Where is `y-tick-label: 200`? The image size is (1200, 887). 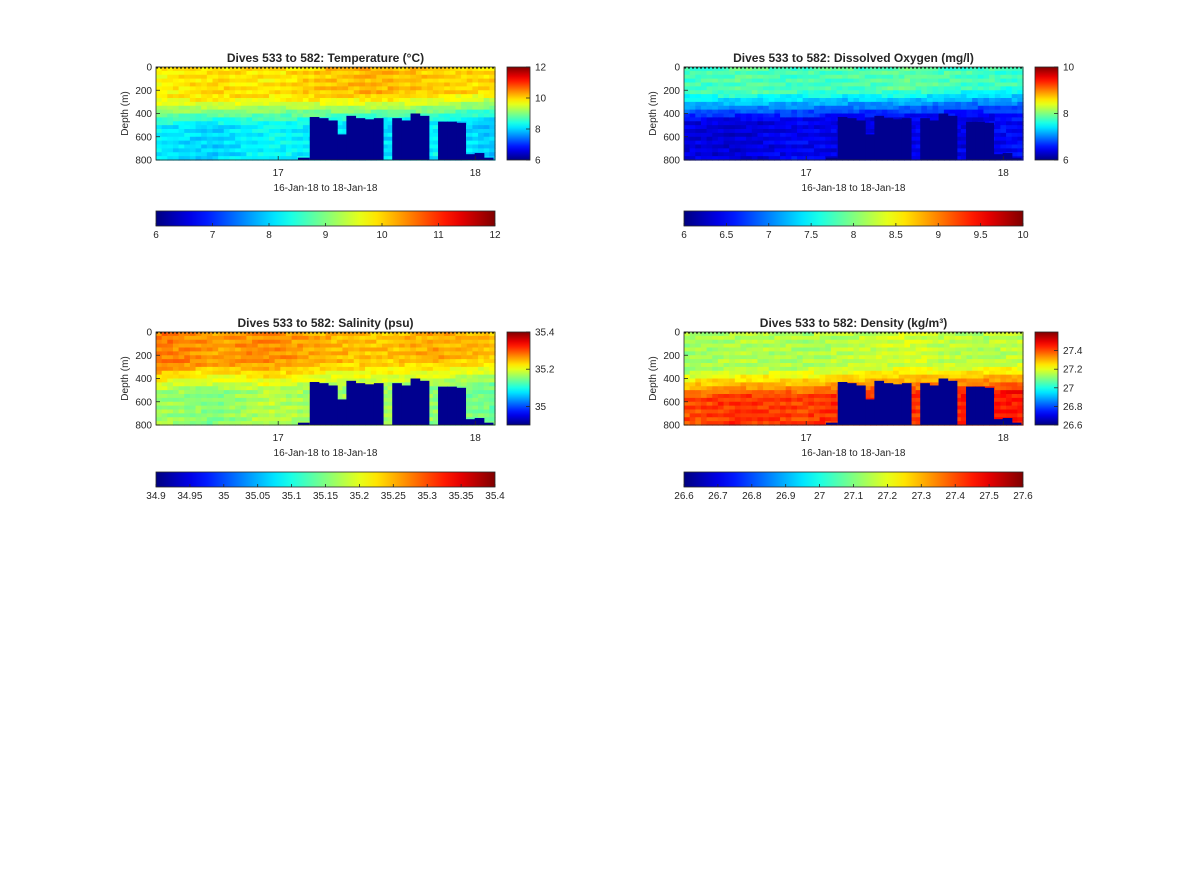 y-tick-label: 200 is located at coordinates (671, 91).